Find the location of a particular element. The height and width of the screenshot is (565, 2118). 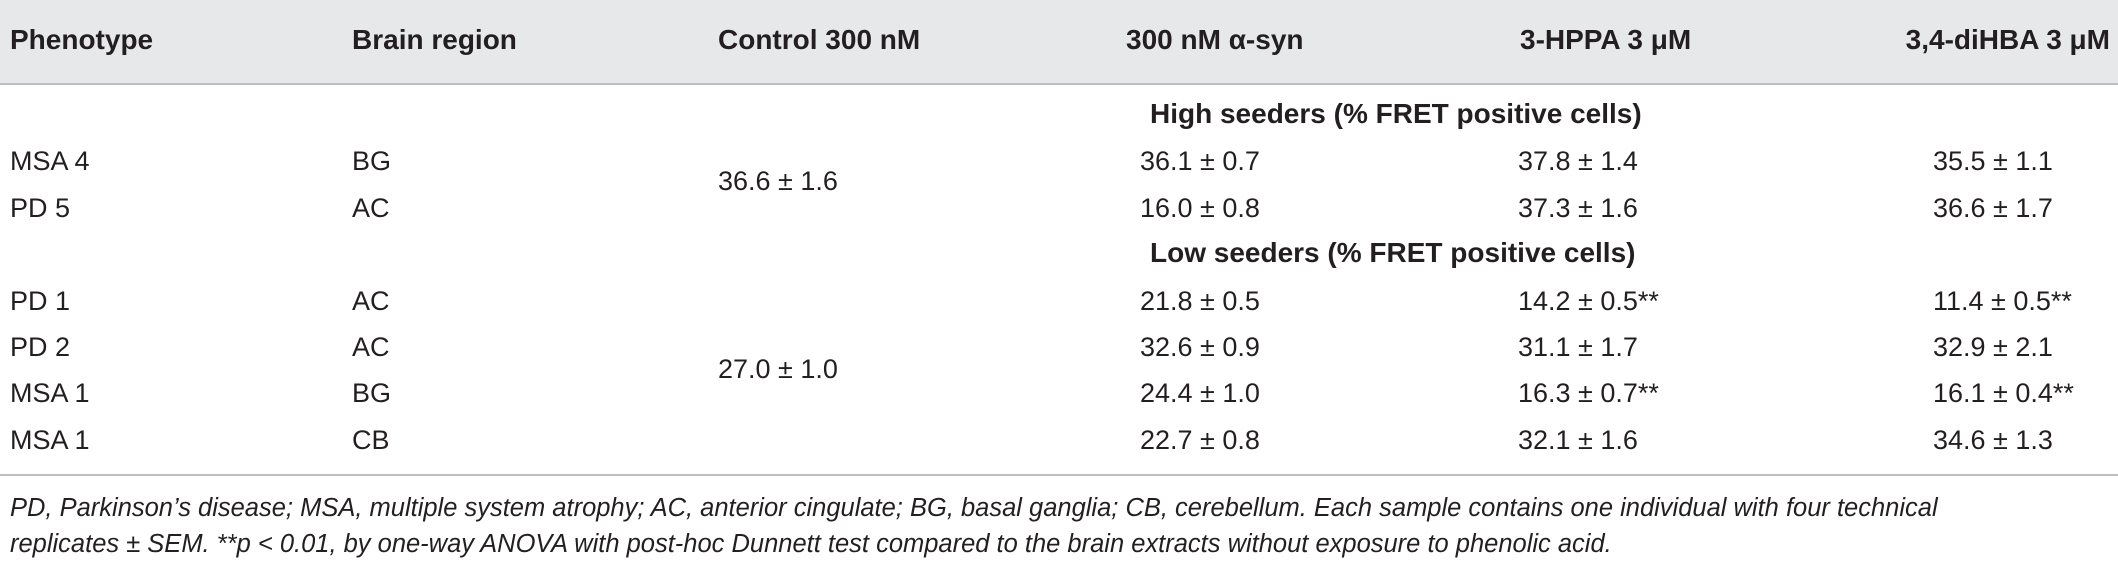

header-dihba: 3,4-diHBA 3 μM is located at coordinates (2007, 39).